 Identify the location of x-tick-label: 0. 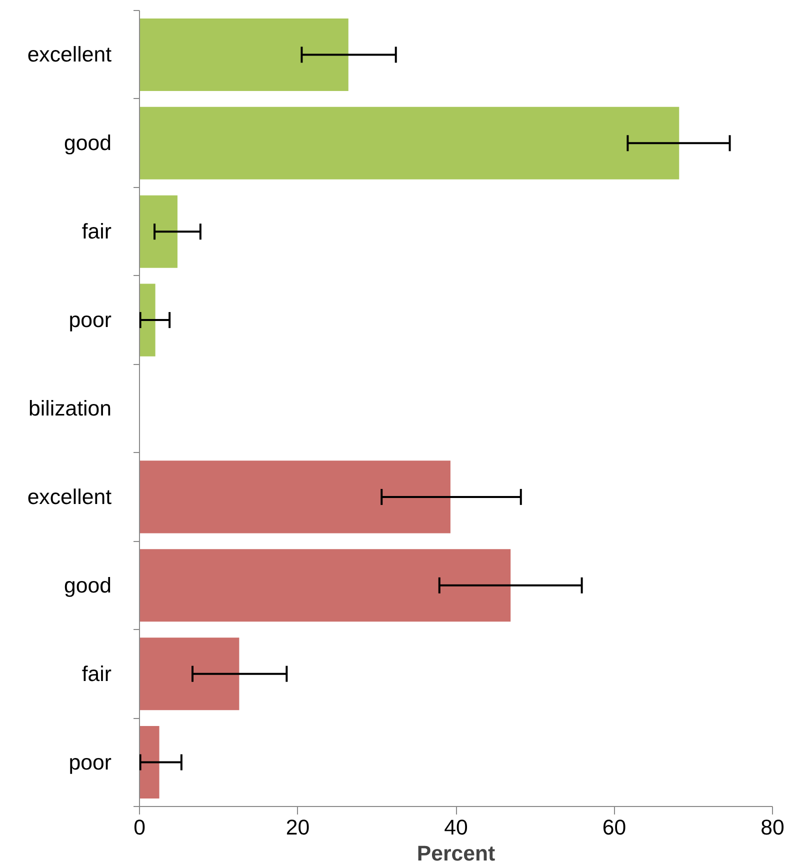
(140, 828).